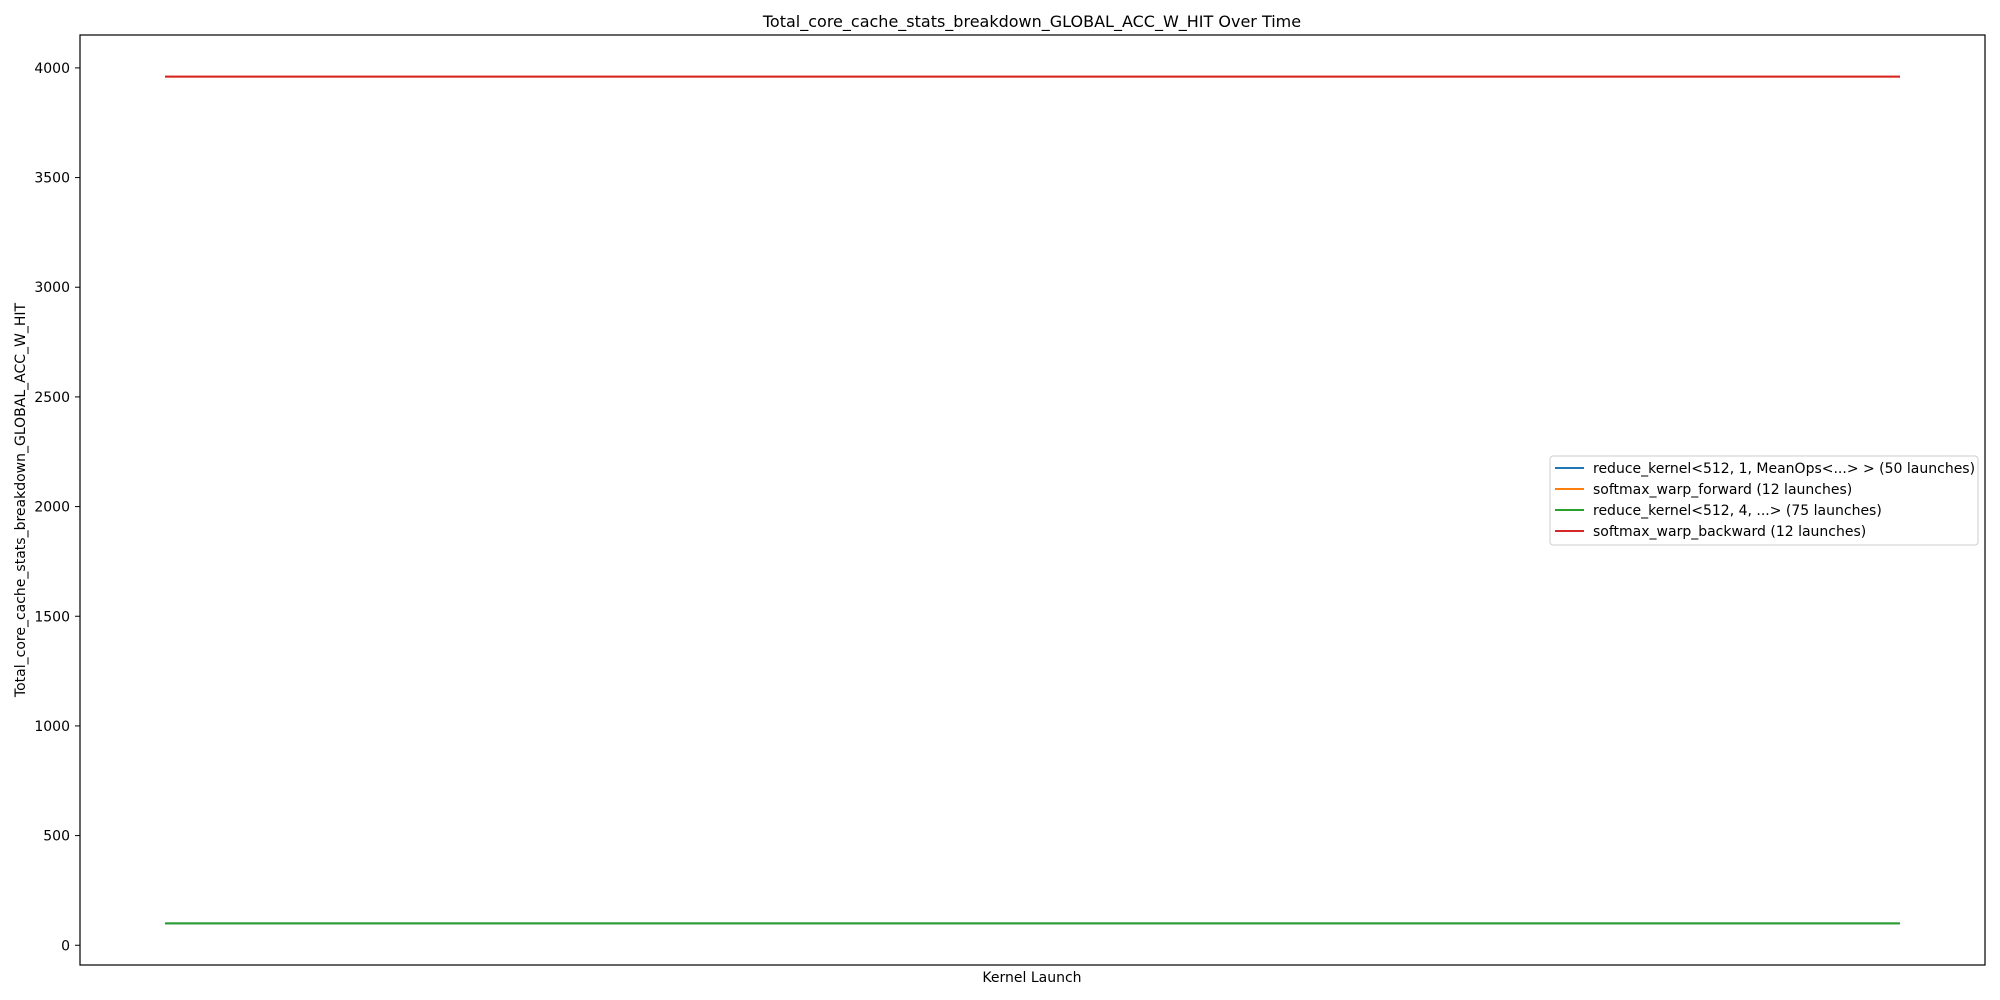  Describe the element at coordinates (52, 288) in the screenshot. I see `y-tick-label: 3000` at that location.